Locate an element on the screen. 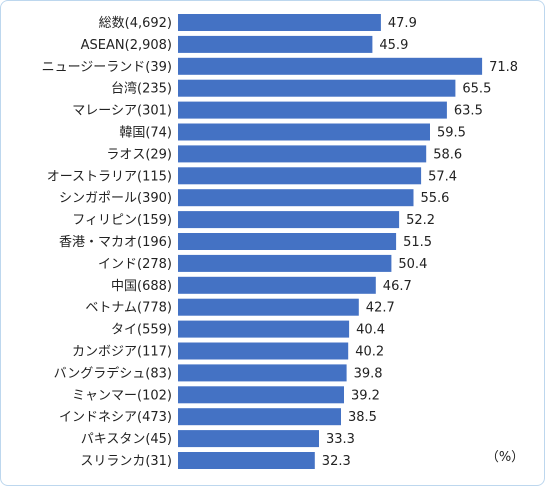 This screenshot has width=545, height=486. value-label: 50.4 is located at coordinates (412, 264).